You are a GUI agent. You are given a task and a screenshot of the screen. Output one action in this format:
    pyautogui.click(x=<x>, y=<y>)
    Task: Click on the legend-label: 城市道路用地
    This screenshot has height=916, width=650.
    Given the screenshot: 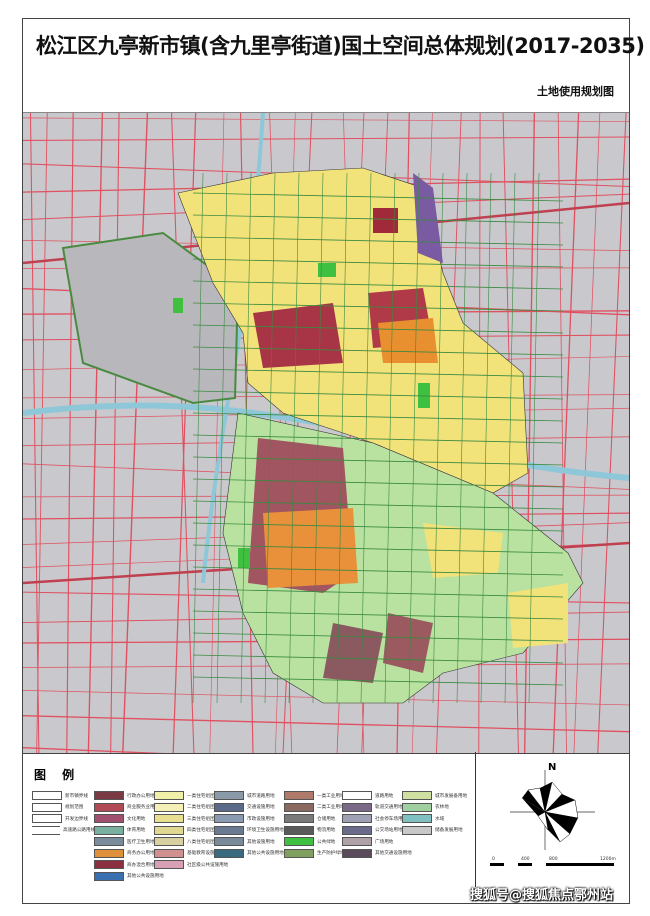 What is the action you would take?
    pyautogui.click(x=261, y=796)
    